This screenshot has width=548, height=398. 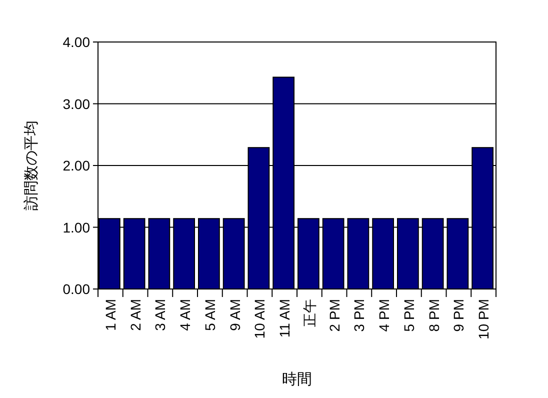 What do you see at coordinates (359, 315) in the screenshot?
I see `x-tick-label: 3 PM` at bounding box center [359, 315].